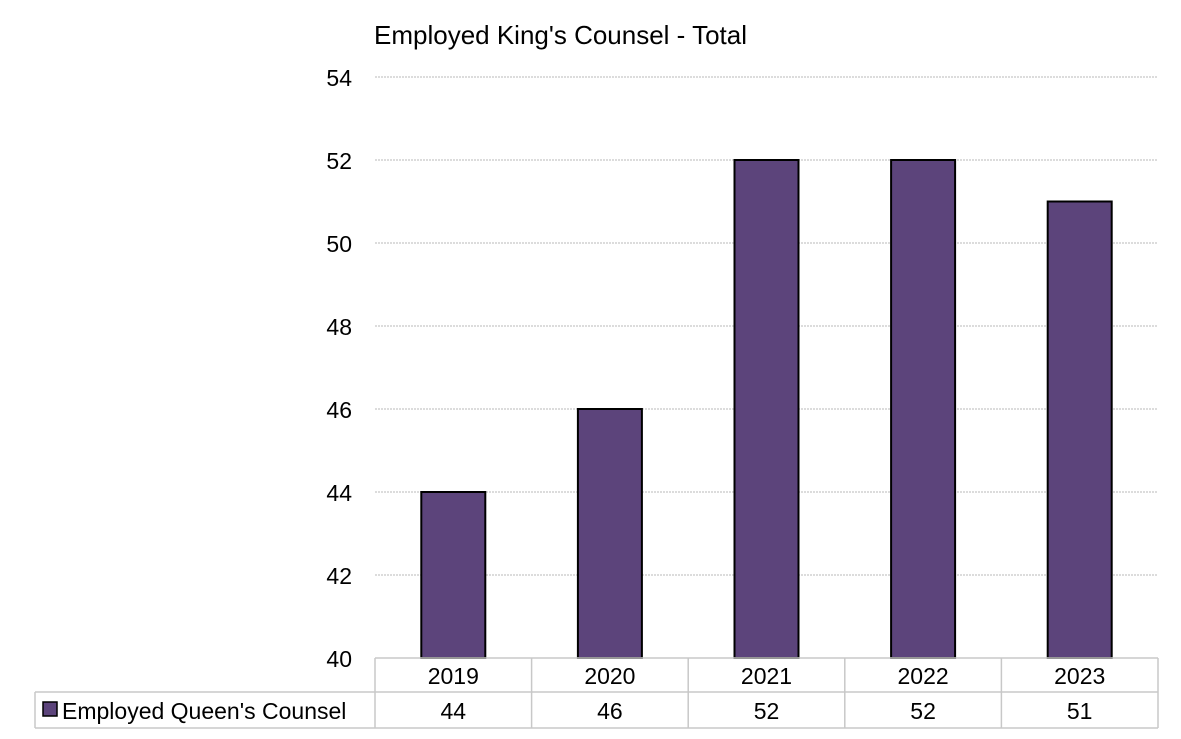  I want to click on y-tick-label: 44, so click(339, 493).